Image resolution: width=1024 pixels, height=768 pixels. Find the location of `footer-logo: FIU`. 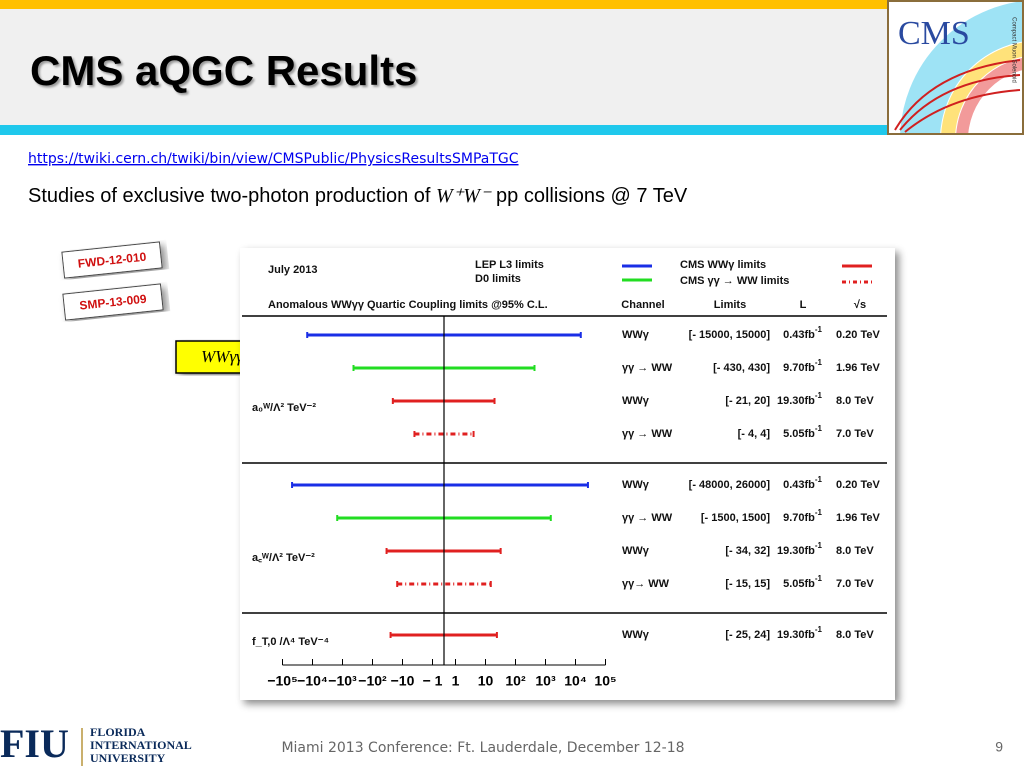

footer-logo: FIU is located at coordinates (34, 743).